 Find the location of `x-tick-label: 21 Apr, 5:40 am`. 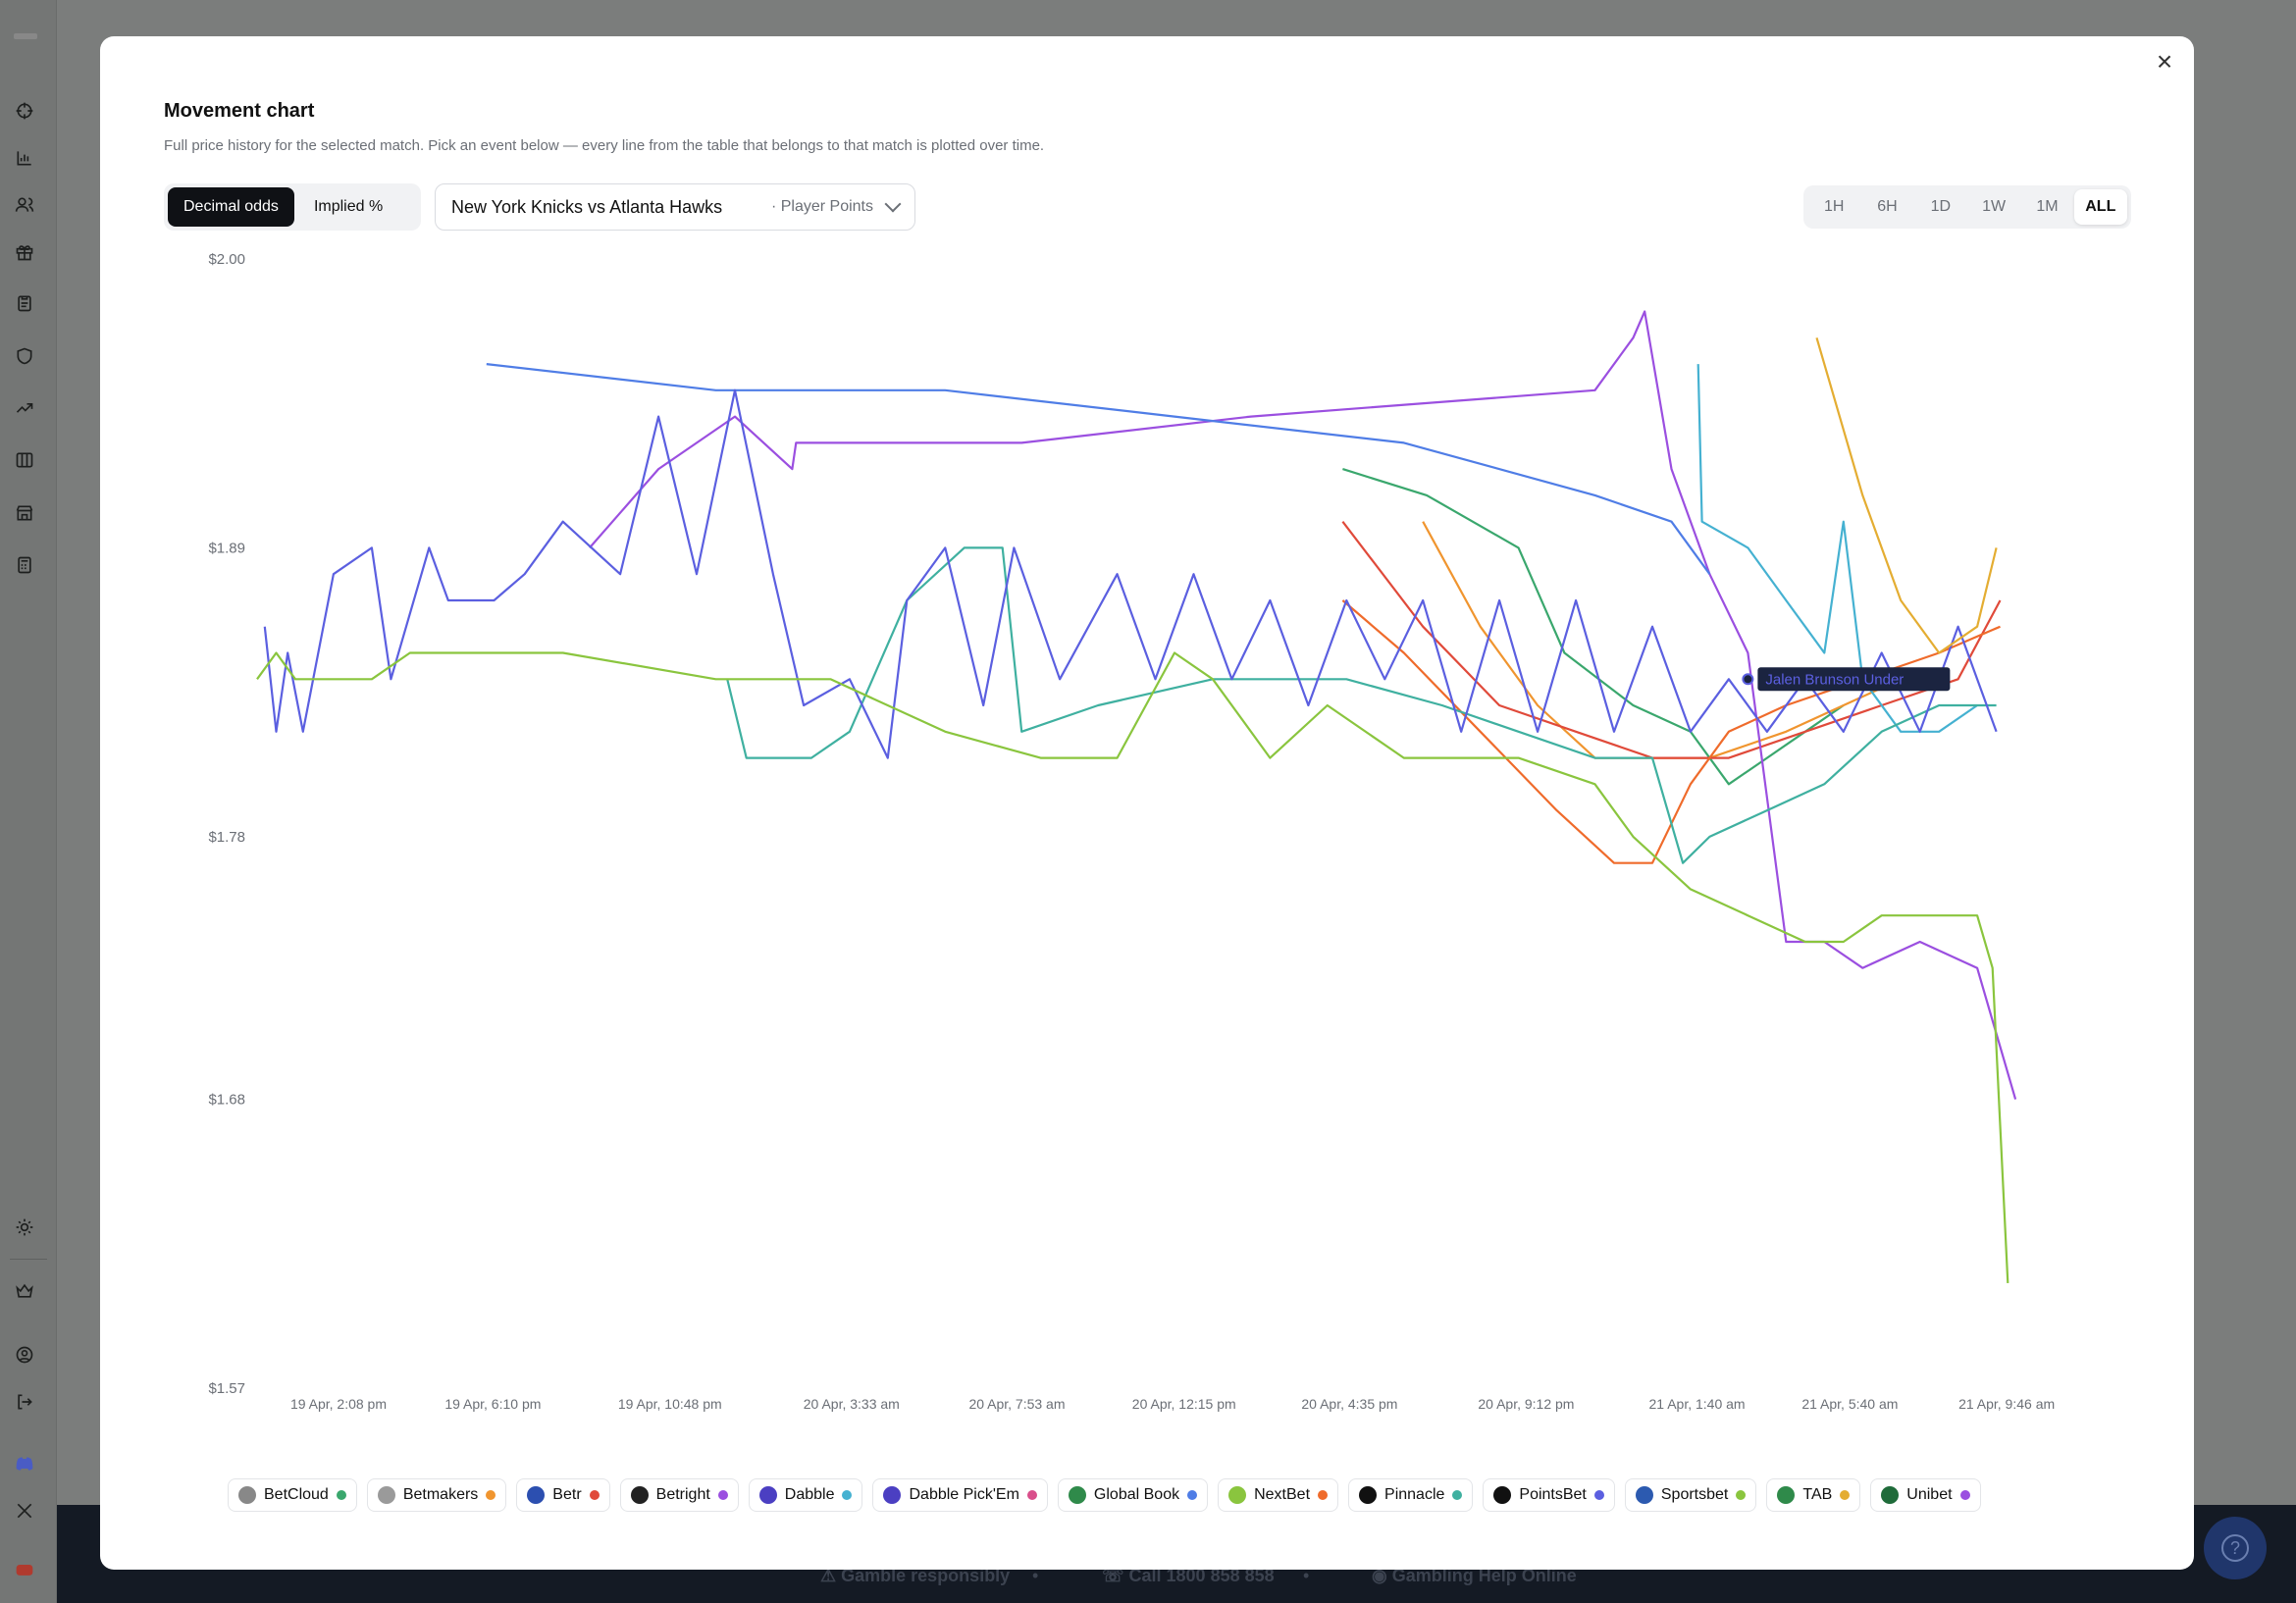

x-tick-label: 21 Apr, 5:40 am is located at coordinates (1849, 1404).